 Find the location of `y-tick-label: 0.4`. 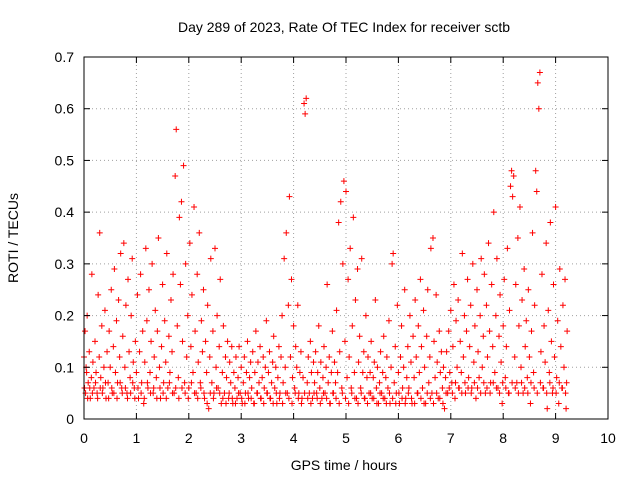

y-tick-label: 0.4 is located at coordinates (65, 212).